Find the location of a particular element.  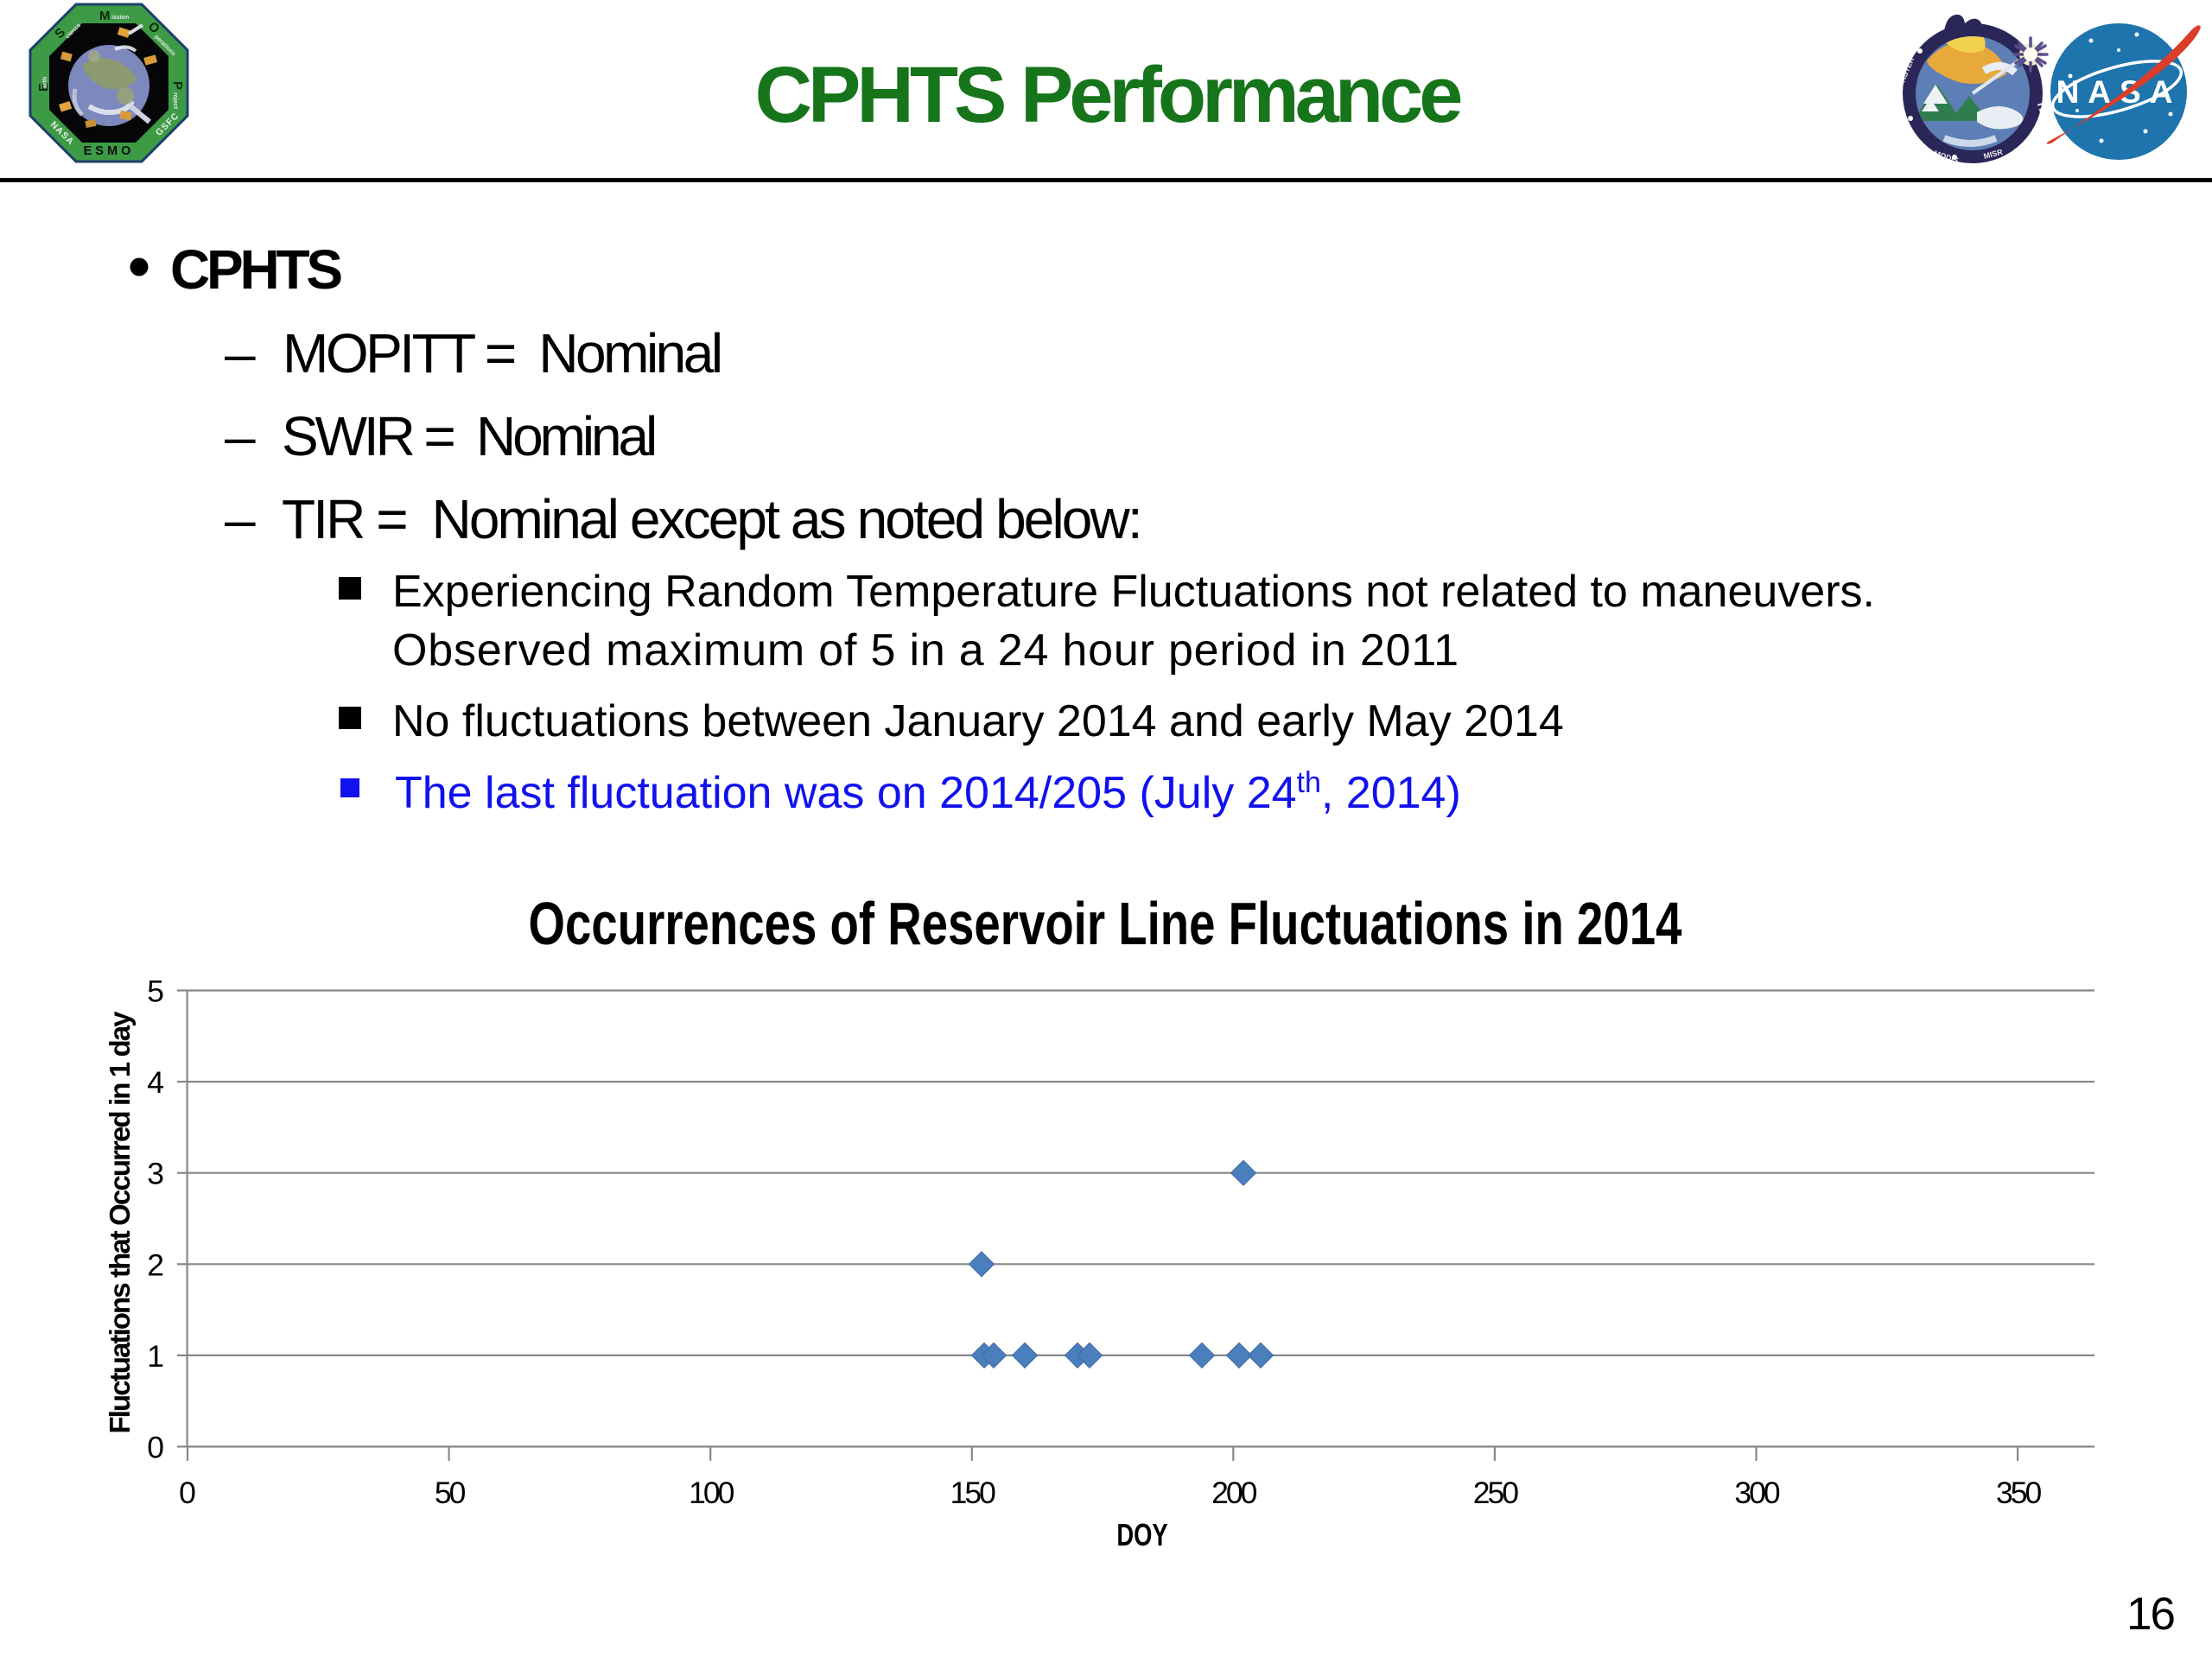

svg-text: NASA is located at coordinates (2119, 92).